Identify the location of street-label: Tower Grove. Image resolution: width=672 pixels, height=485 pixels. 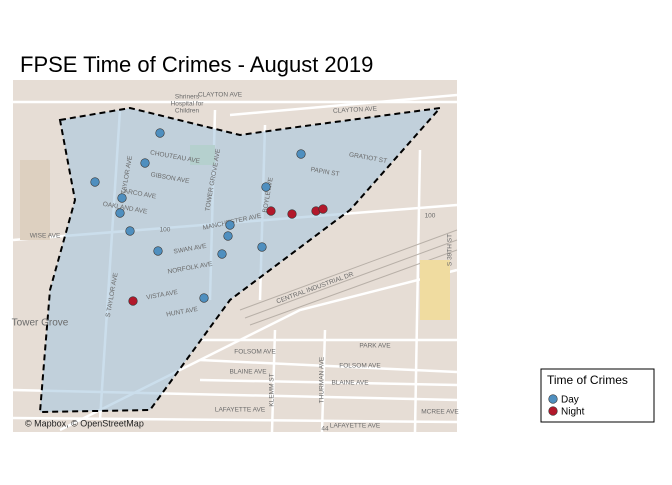
(40, 323).